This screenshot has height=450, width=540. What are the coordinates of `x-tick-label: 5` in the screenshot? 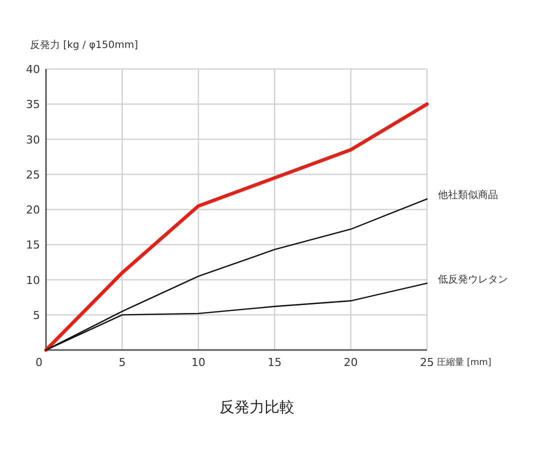 It's located at (122, 362).